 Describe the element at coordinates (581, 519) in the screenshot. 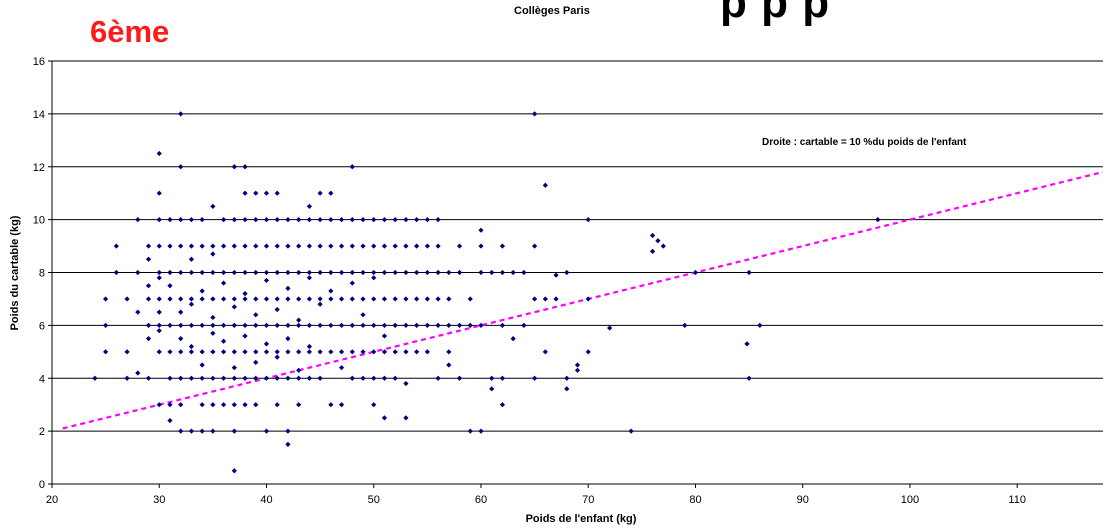

I see `x-axis-label: Poids de l'enfant (kg)` at that location.